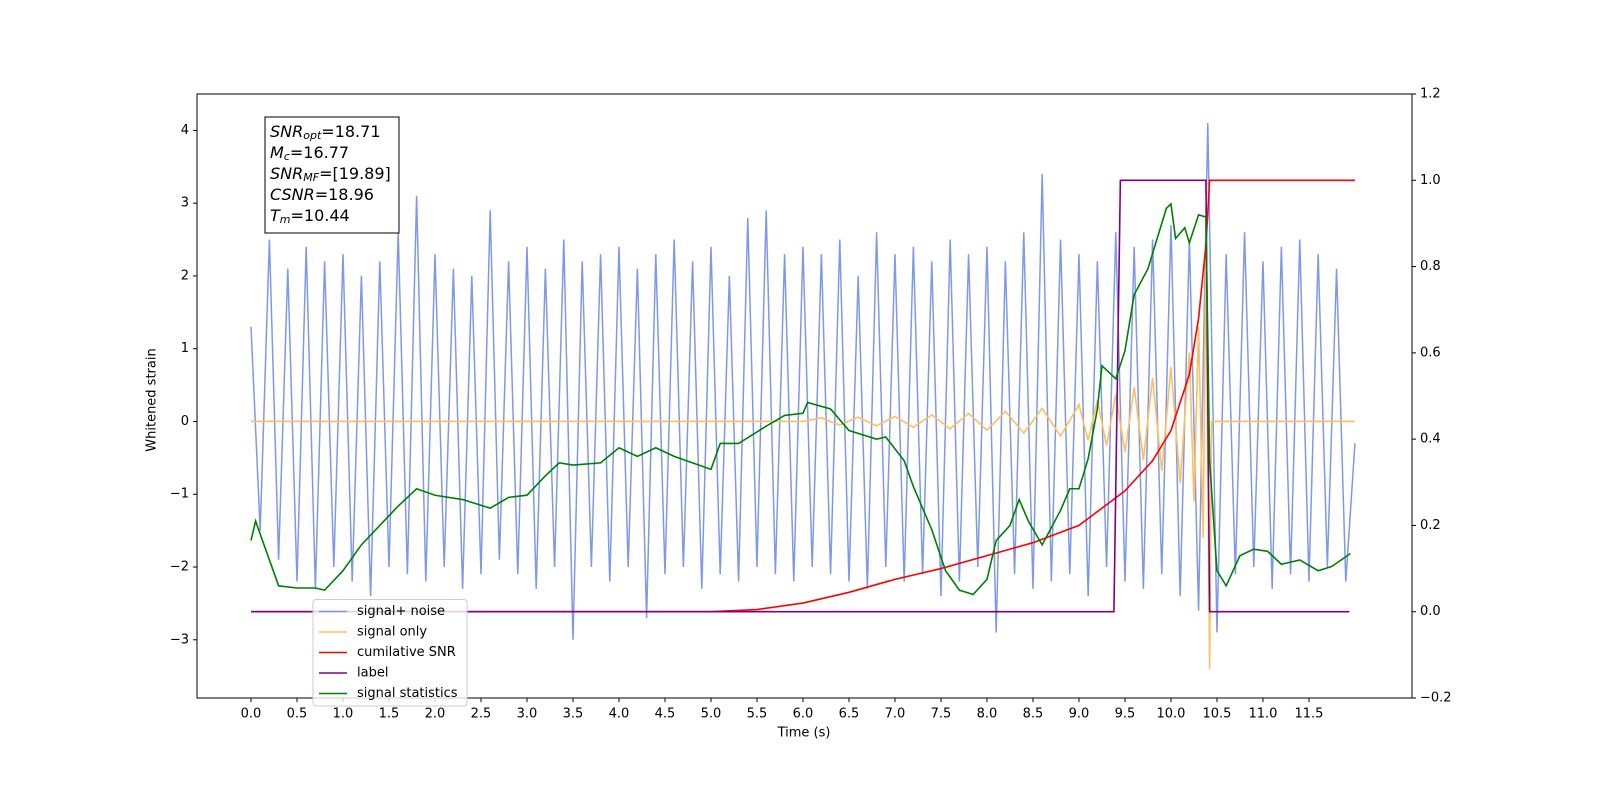 Image resolution: width=1600 pixels, height=804 pixels. I want to click on x-tick-label: 3.5, so click(573, 714).